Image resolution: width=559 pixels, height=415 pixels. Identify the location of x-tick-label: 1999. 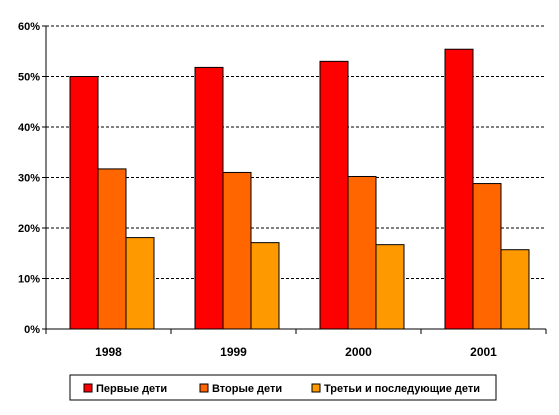
(233, 352).